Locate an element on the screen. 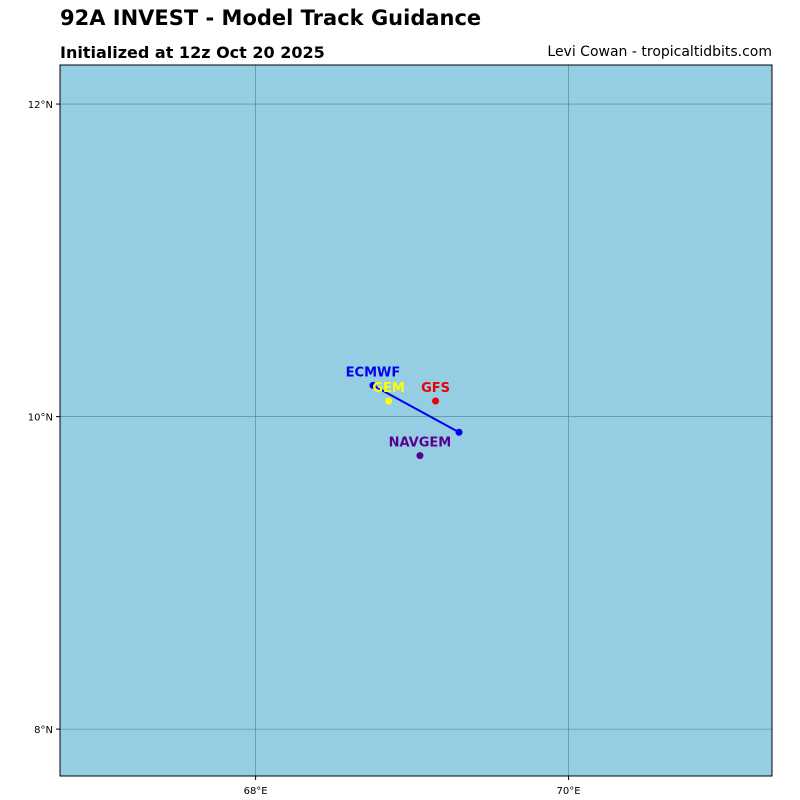 This screenshot has width=800, height=800. model-label: GFS is located at coordinates (435, 388).